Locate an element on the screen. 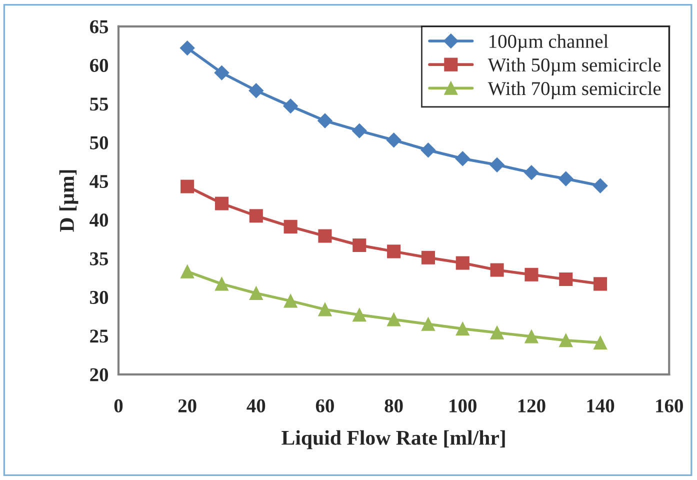 The image size is (697, 480). y-tick-label: 35 is located at coordinates (99, 259).